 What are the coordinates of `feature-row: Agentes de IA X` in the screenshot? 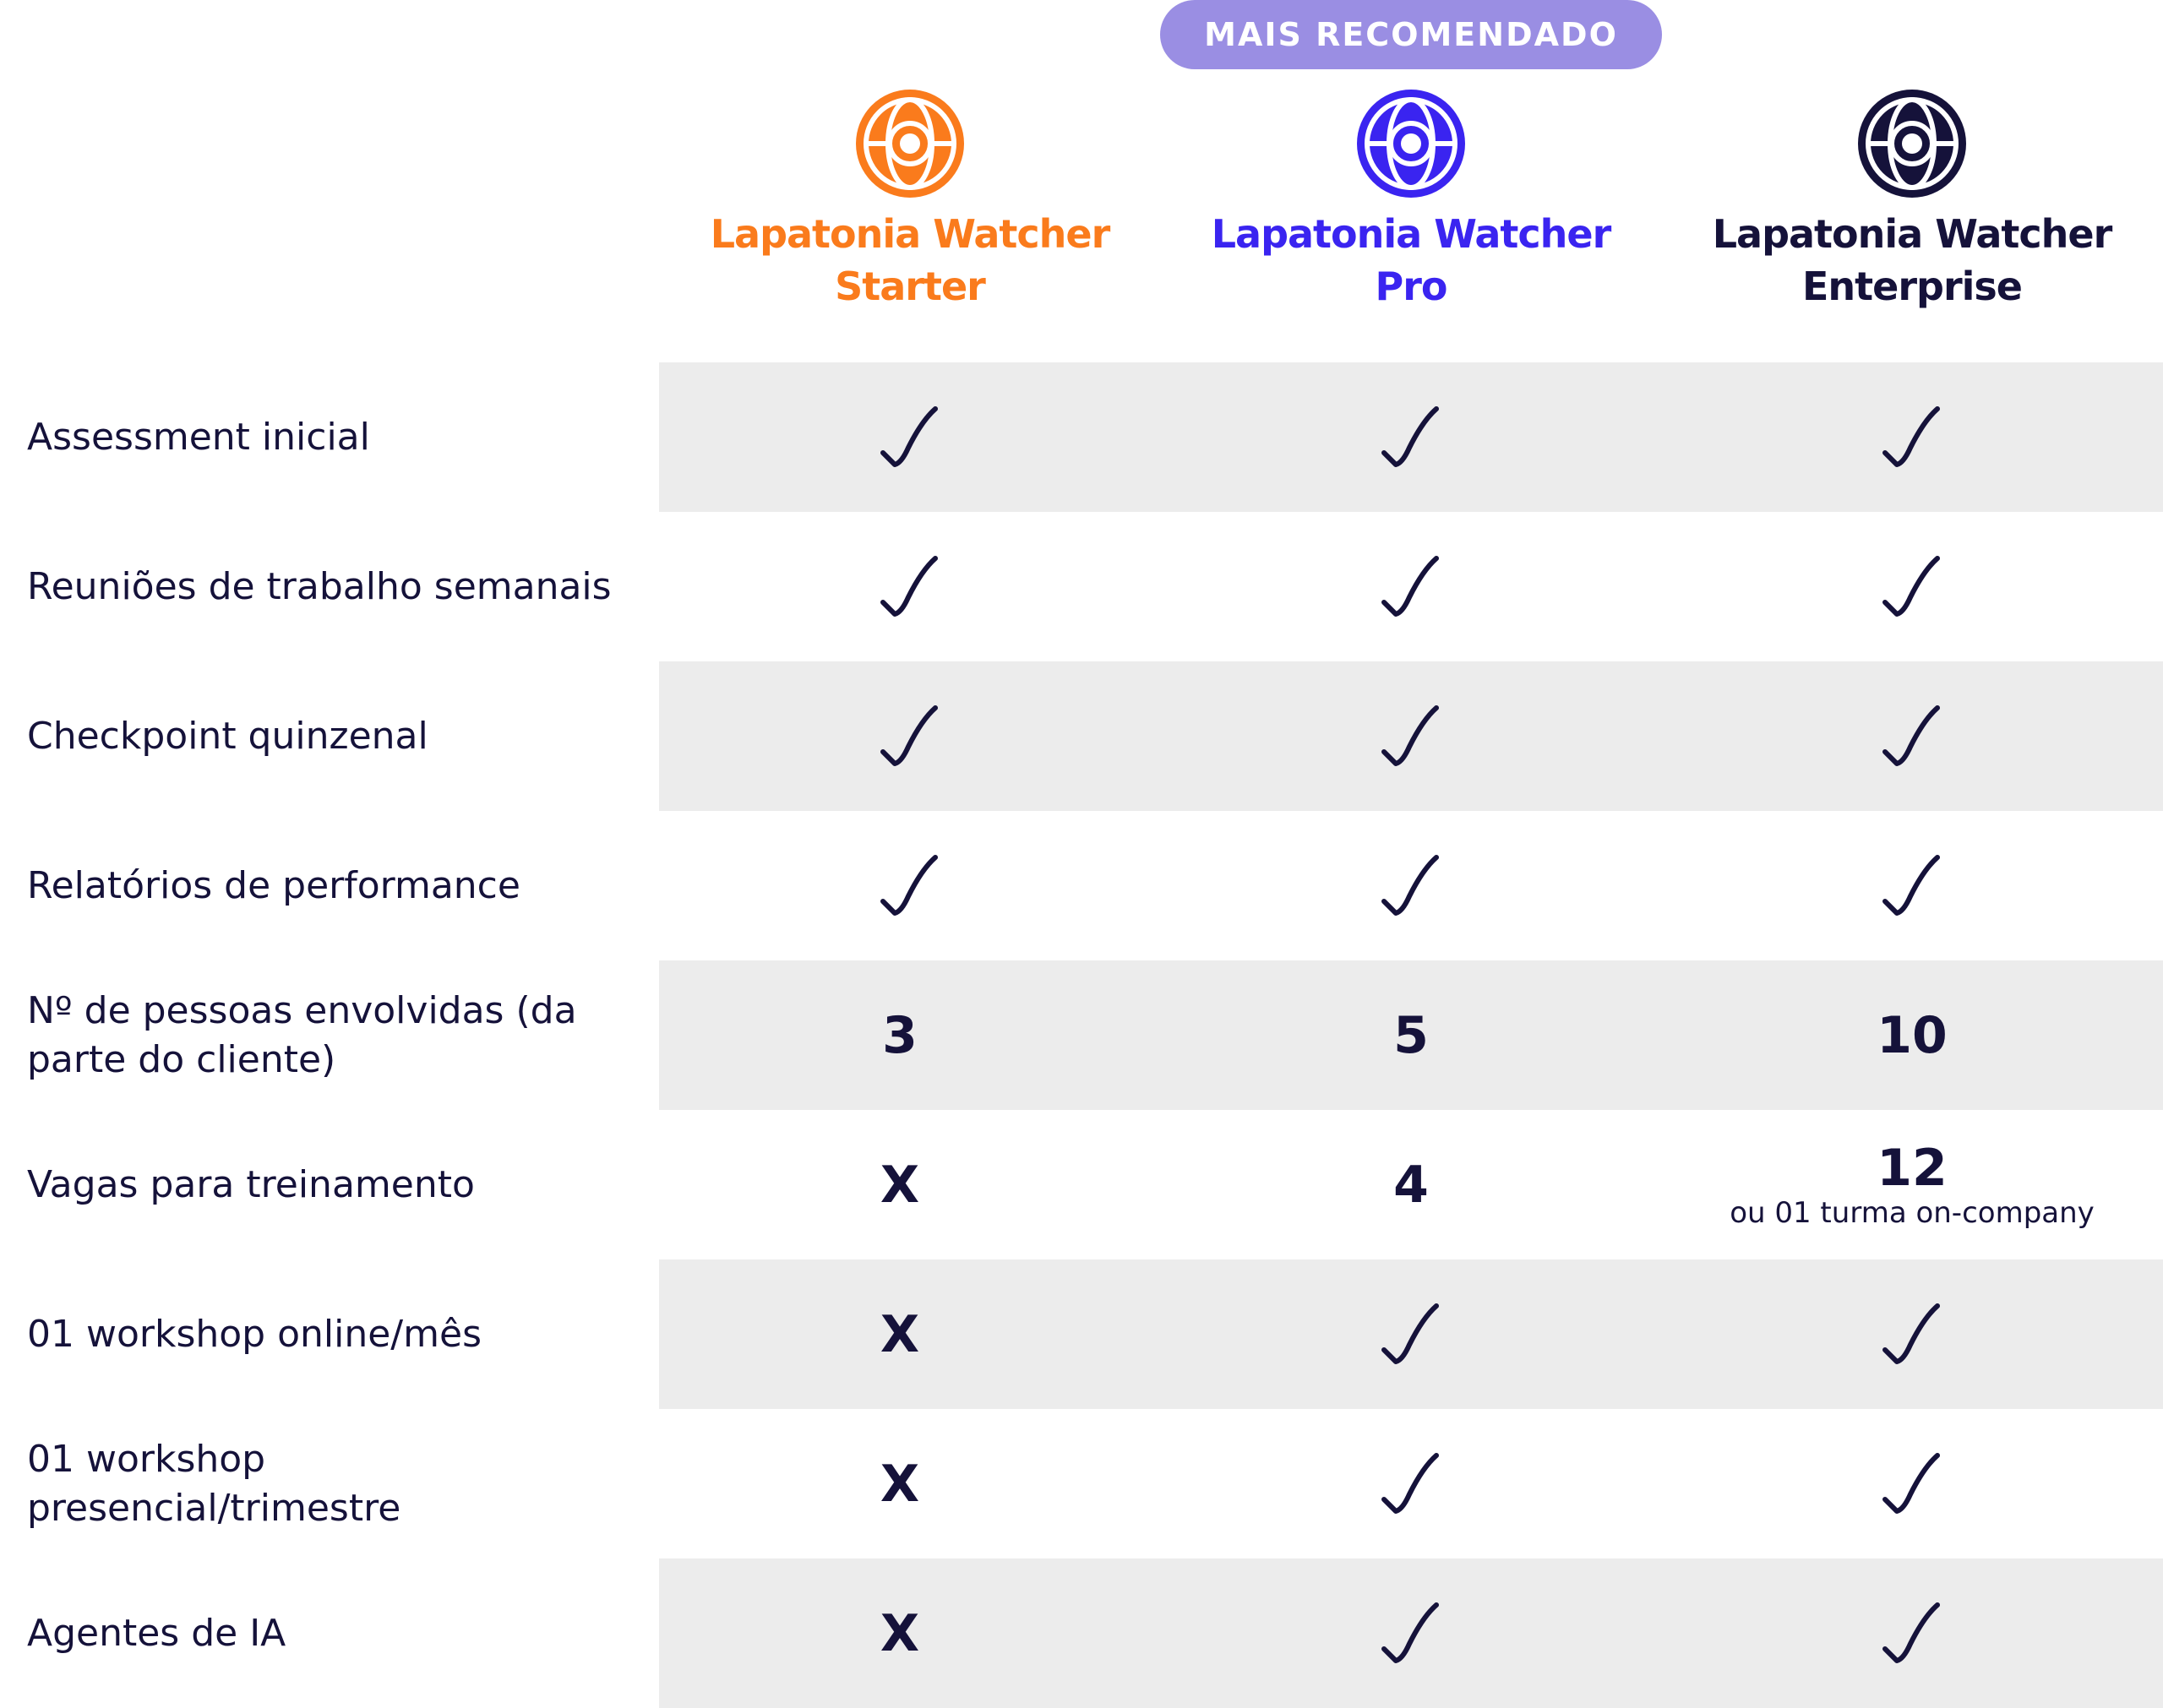 It's located at (1081, 1633).